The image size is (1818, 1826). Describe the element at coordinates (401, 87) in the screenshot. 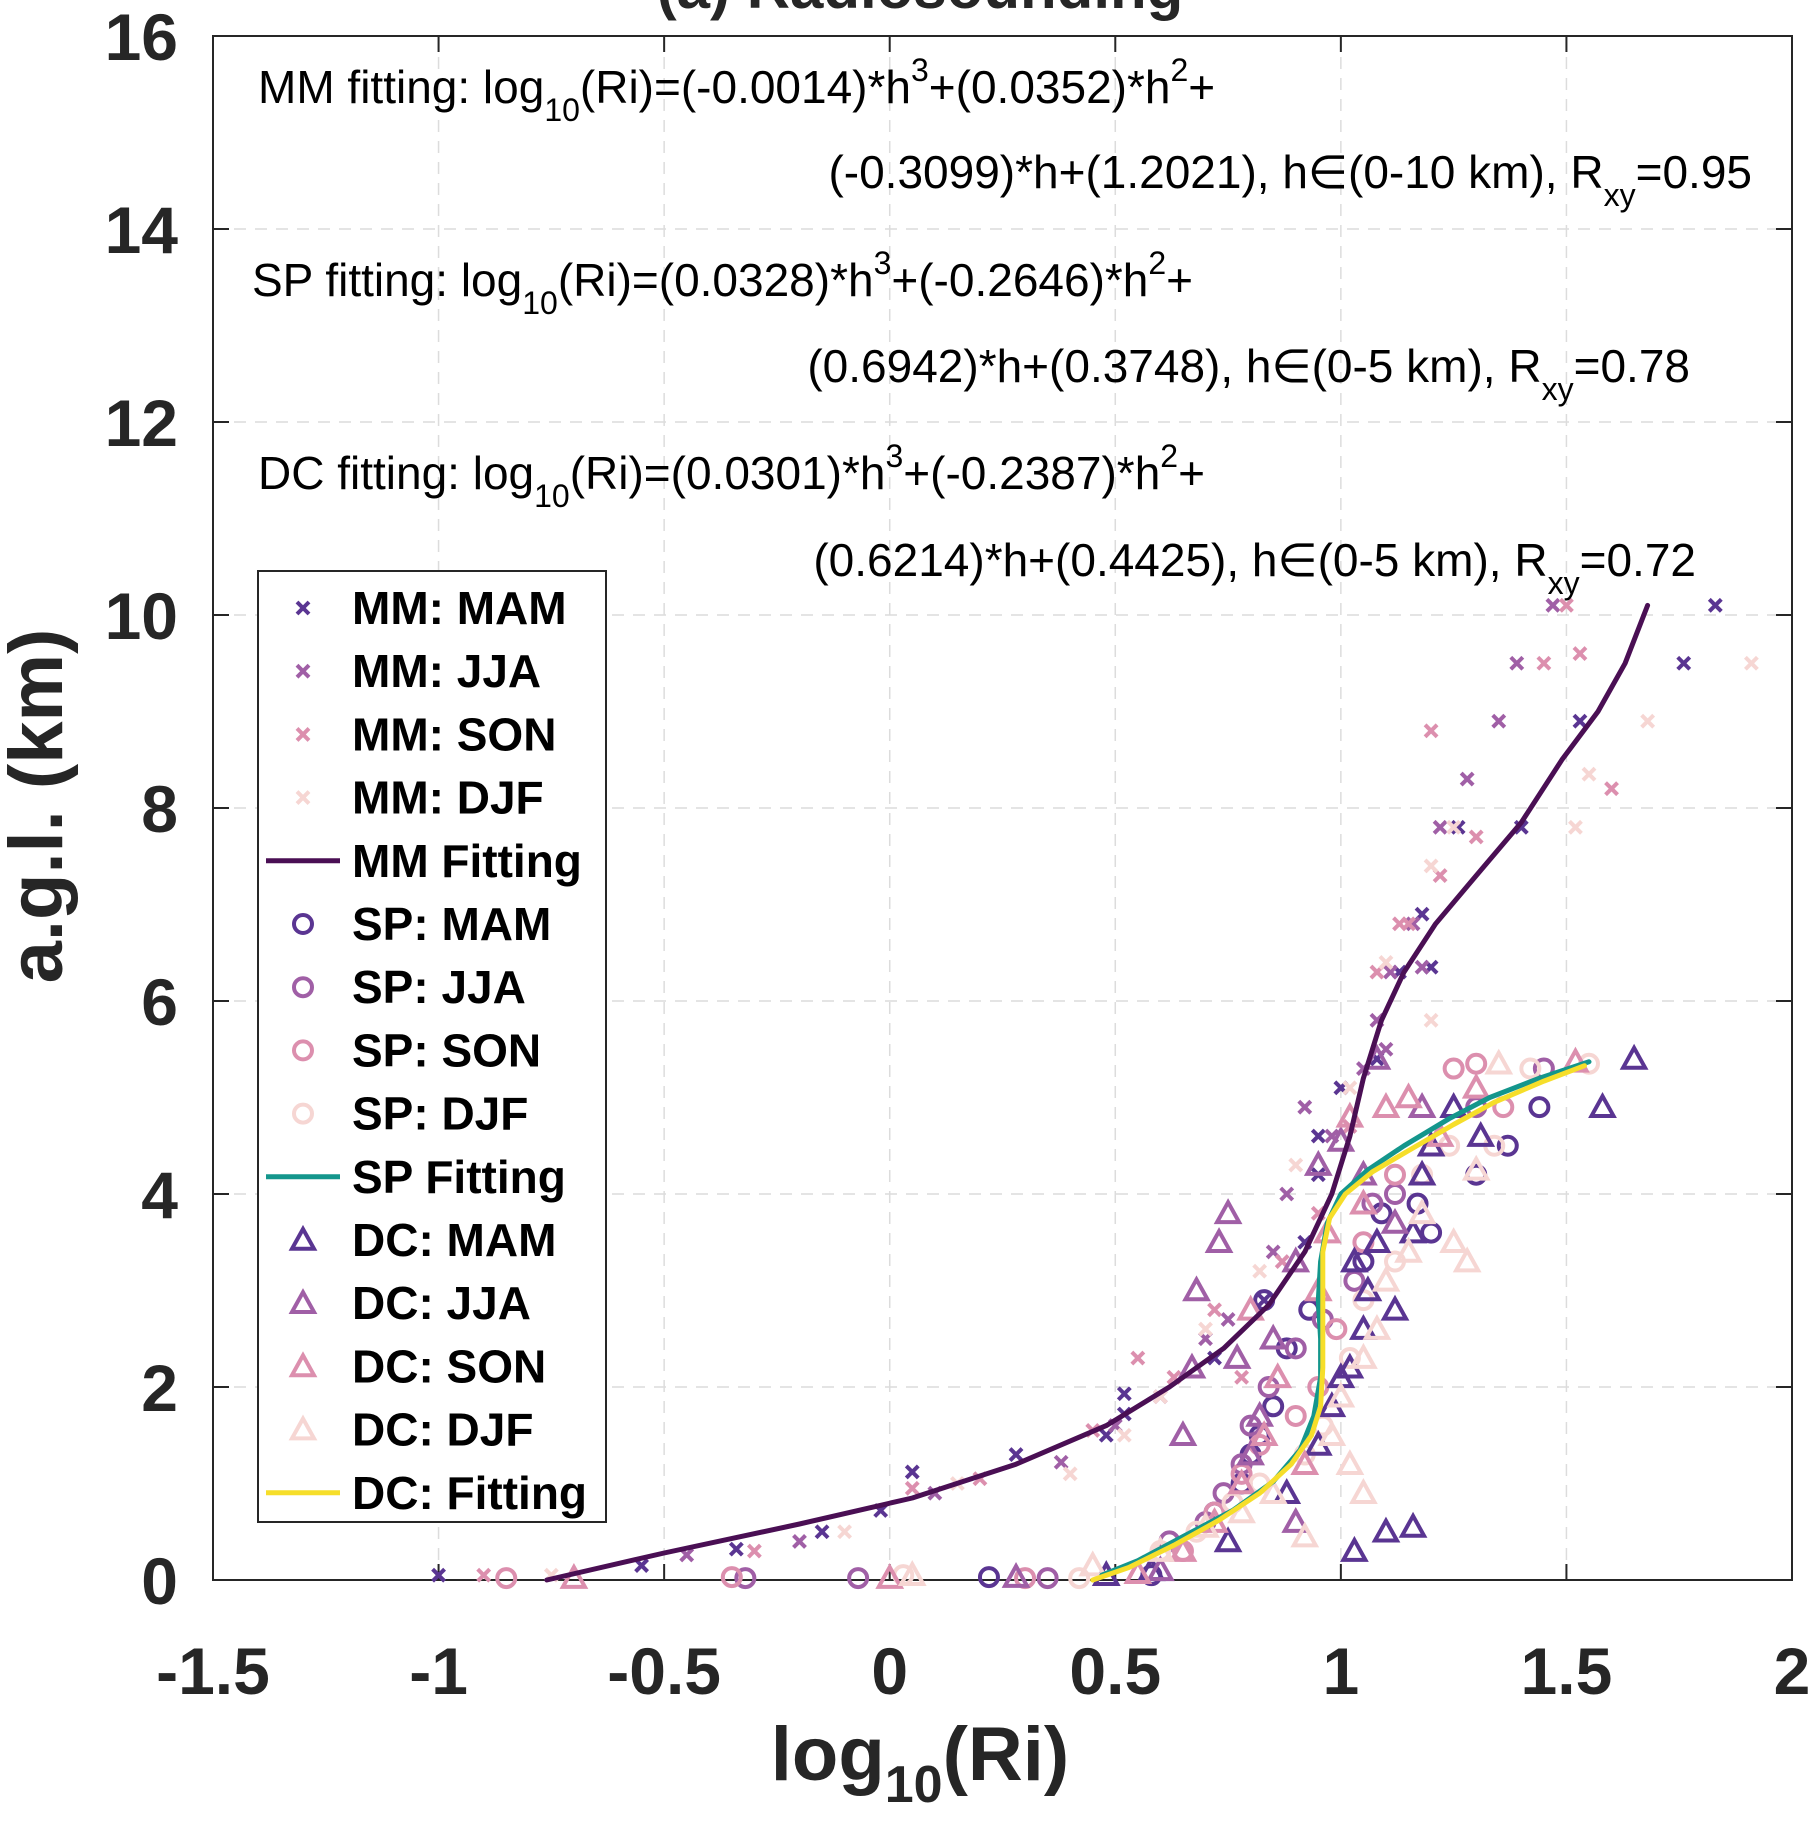

I see `equation-part: MM fitting: log` at that location.